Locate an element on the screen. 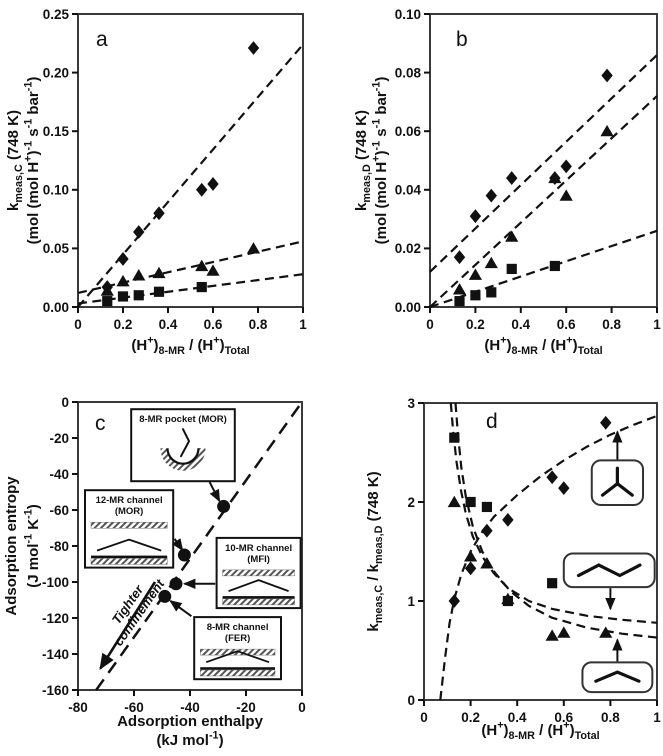 The width and height of the screenshot is (663, 756). pocket-hatch-rim is located at coordinates (183, 459).